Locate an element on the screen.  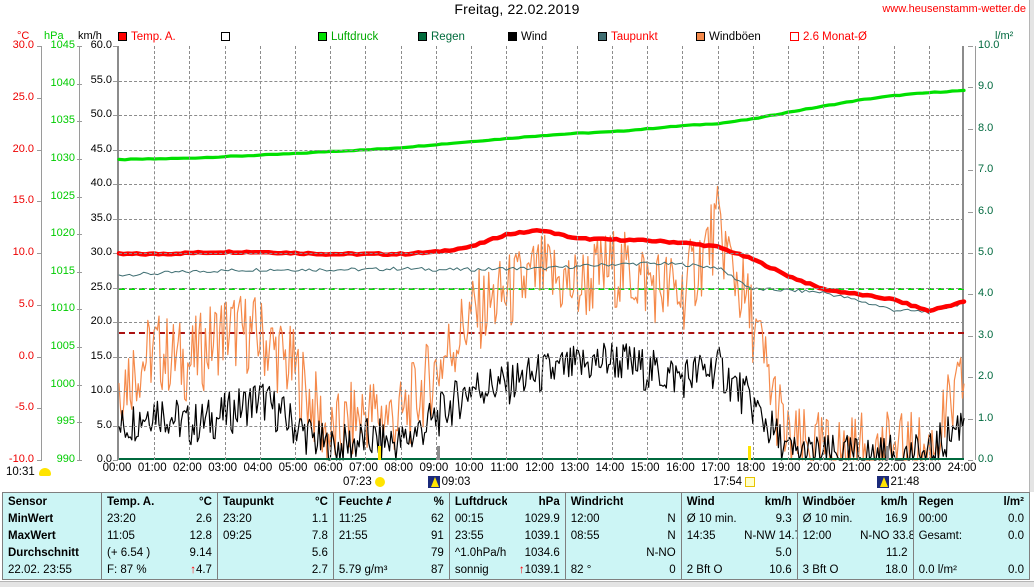
cell-temp-label-4: F: 87 % is located at coordinates (130, 570).